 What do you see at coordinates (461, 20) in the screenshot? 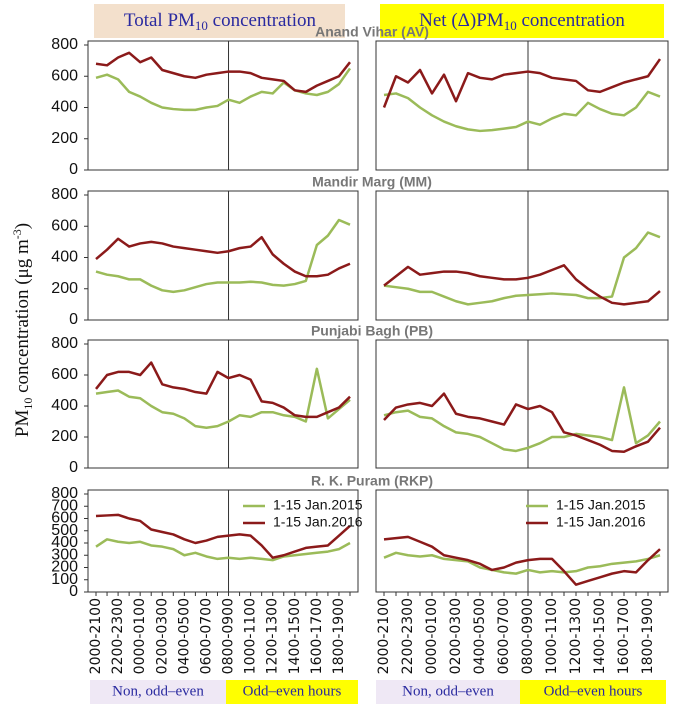
I see `header-text: Net (Δ)PM` at bounding box center [461, 20].